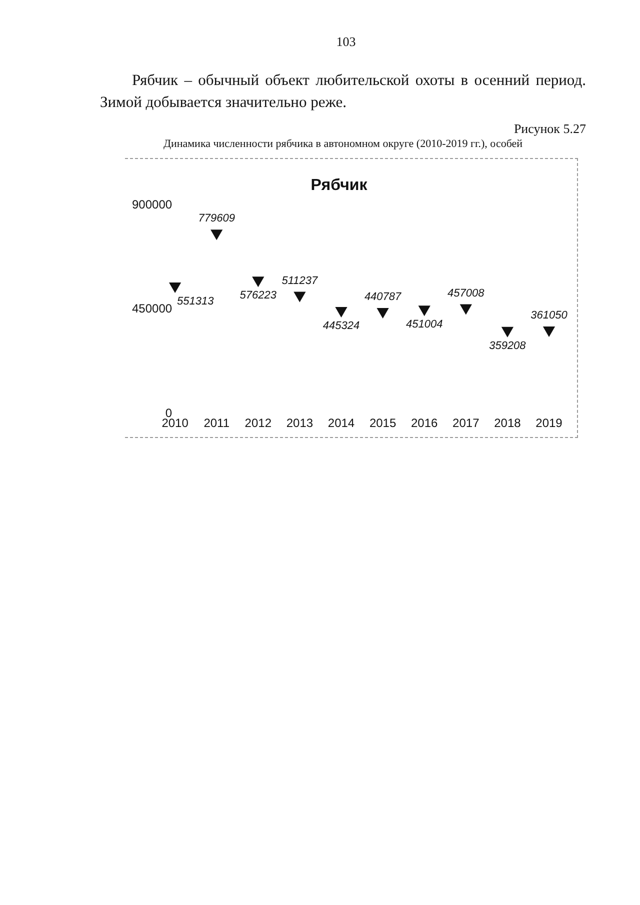 Image resolution: width=640 pixels, height=905 pixels. I want to click on text: Рисунок 5.27, so click(549, 129).